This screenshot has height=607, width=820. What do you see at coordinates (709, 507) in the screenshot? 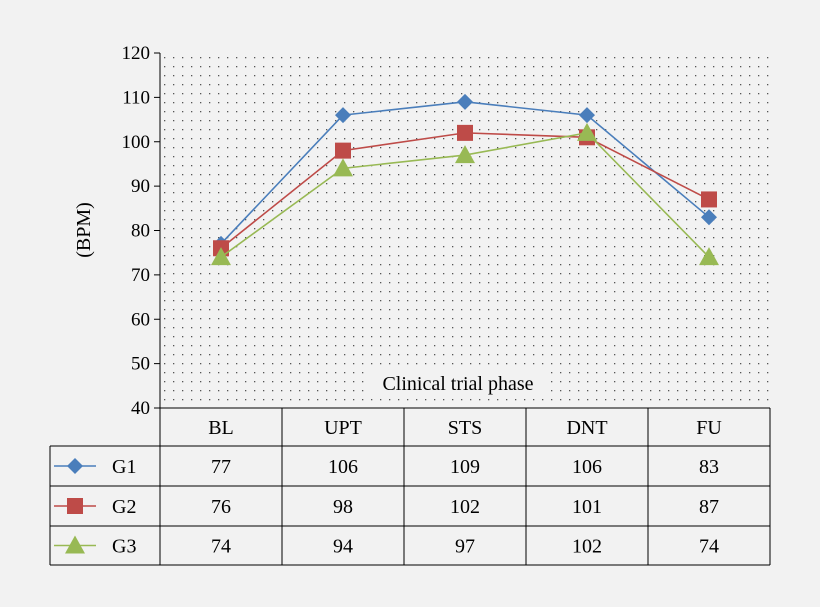
I see `table-cell-g2: 87` at bounding box center [709, 507].